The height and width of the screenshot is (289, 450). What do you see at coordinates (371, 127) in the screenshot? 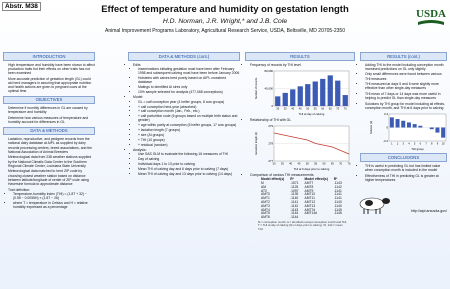
I see `y-axis-label: Solution (d)` at bounding box center [371, 127].